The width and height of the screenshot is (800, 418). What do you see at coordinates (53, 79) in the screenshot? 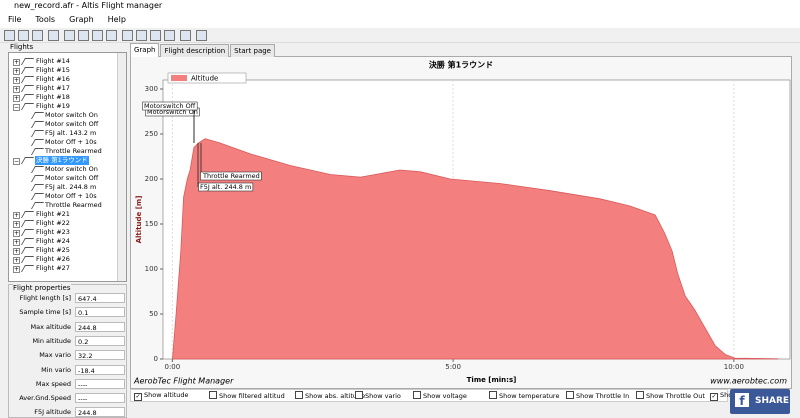
I see `flight-label: Flight #16` at bounding box center [53, 79].